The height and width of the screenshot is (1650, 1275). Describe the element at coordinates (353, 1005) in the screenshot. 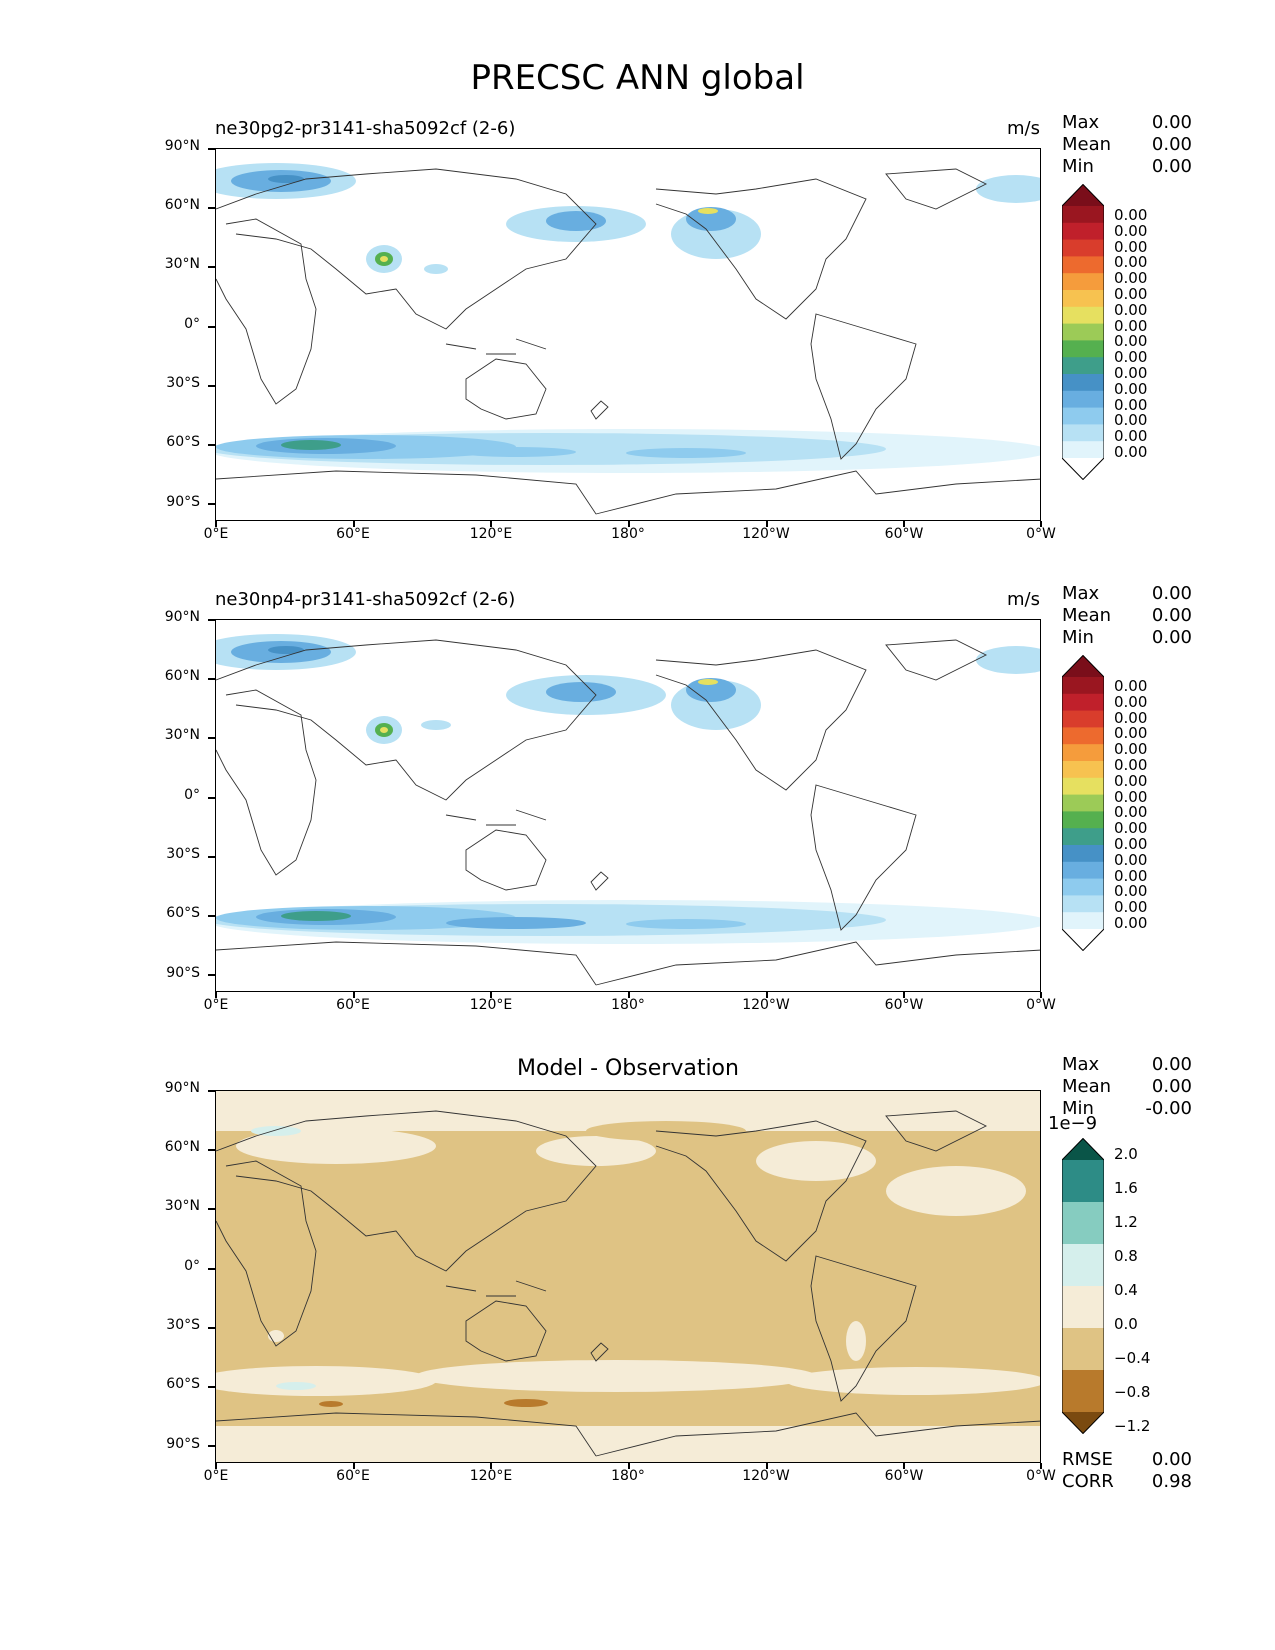

I see `x-tick-label: 60°E` at that location.